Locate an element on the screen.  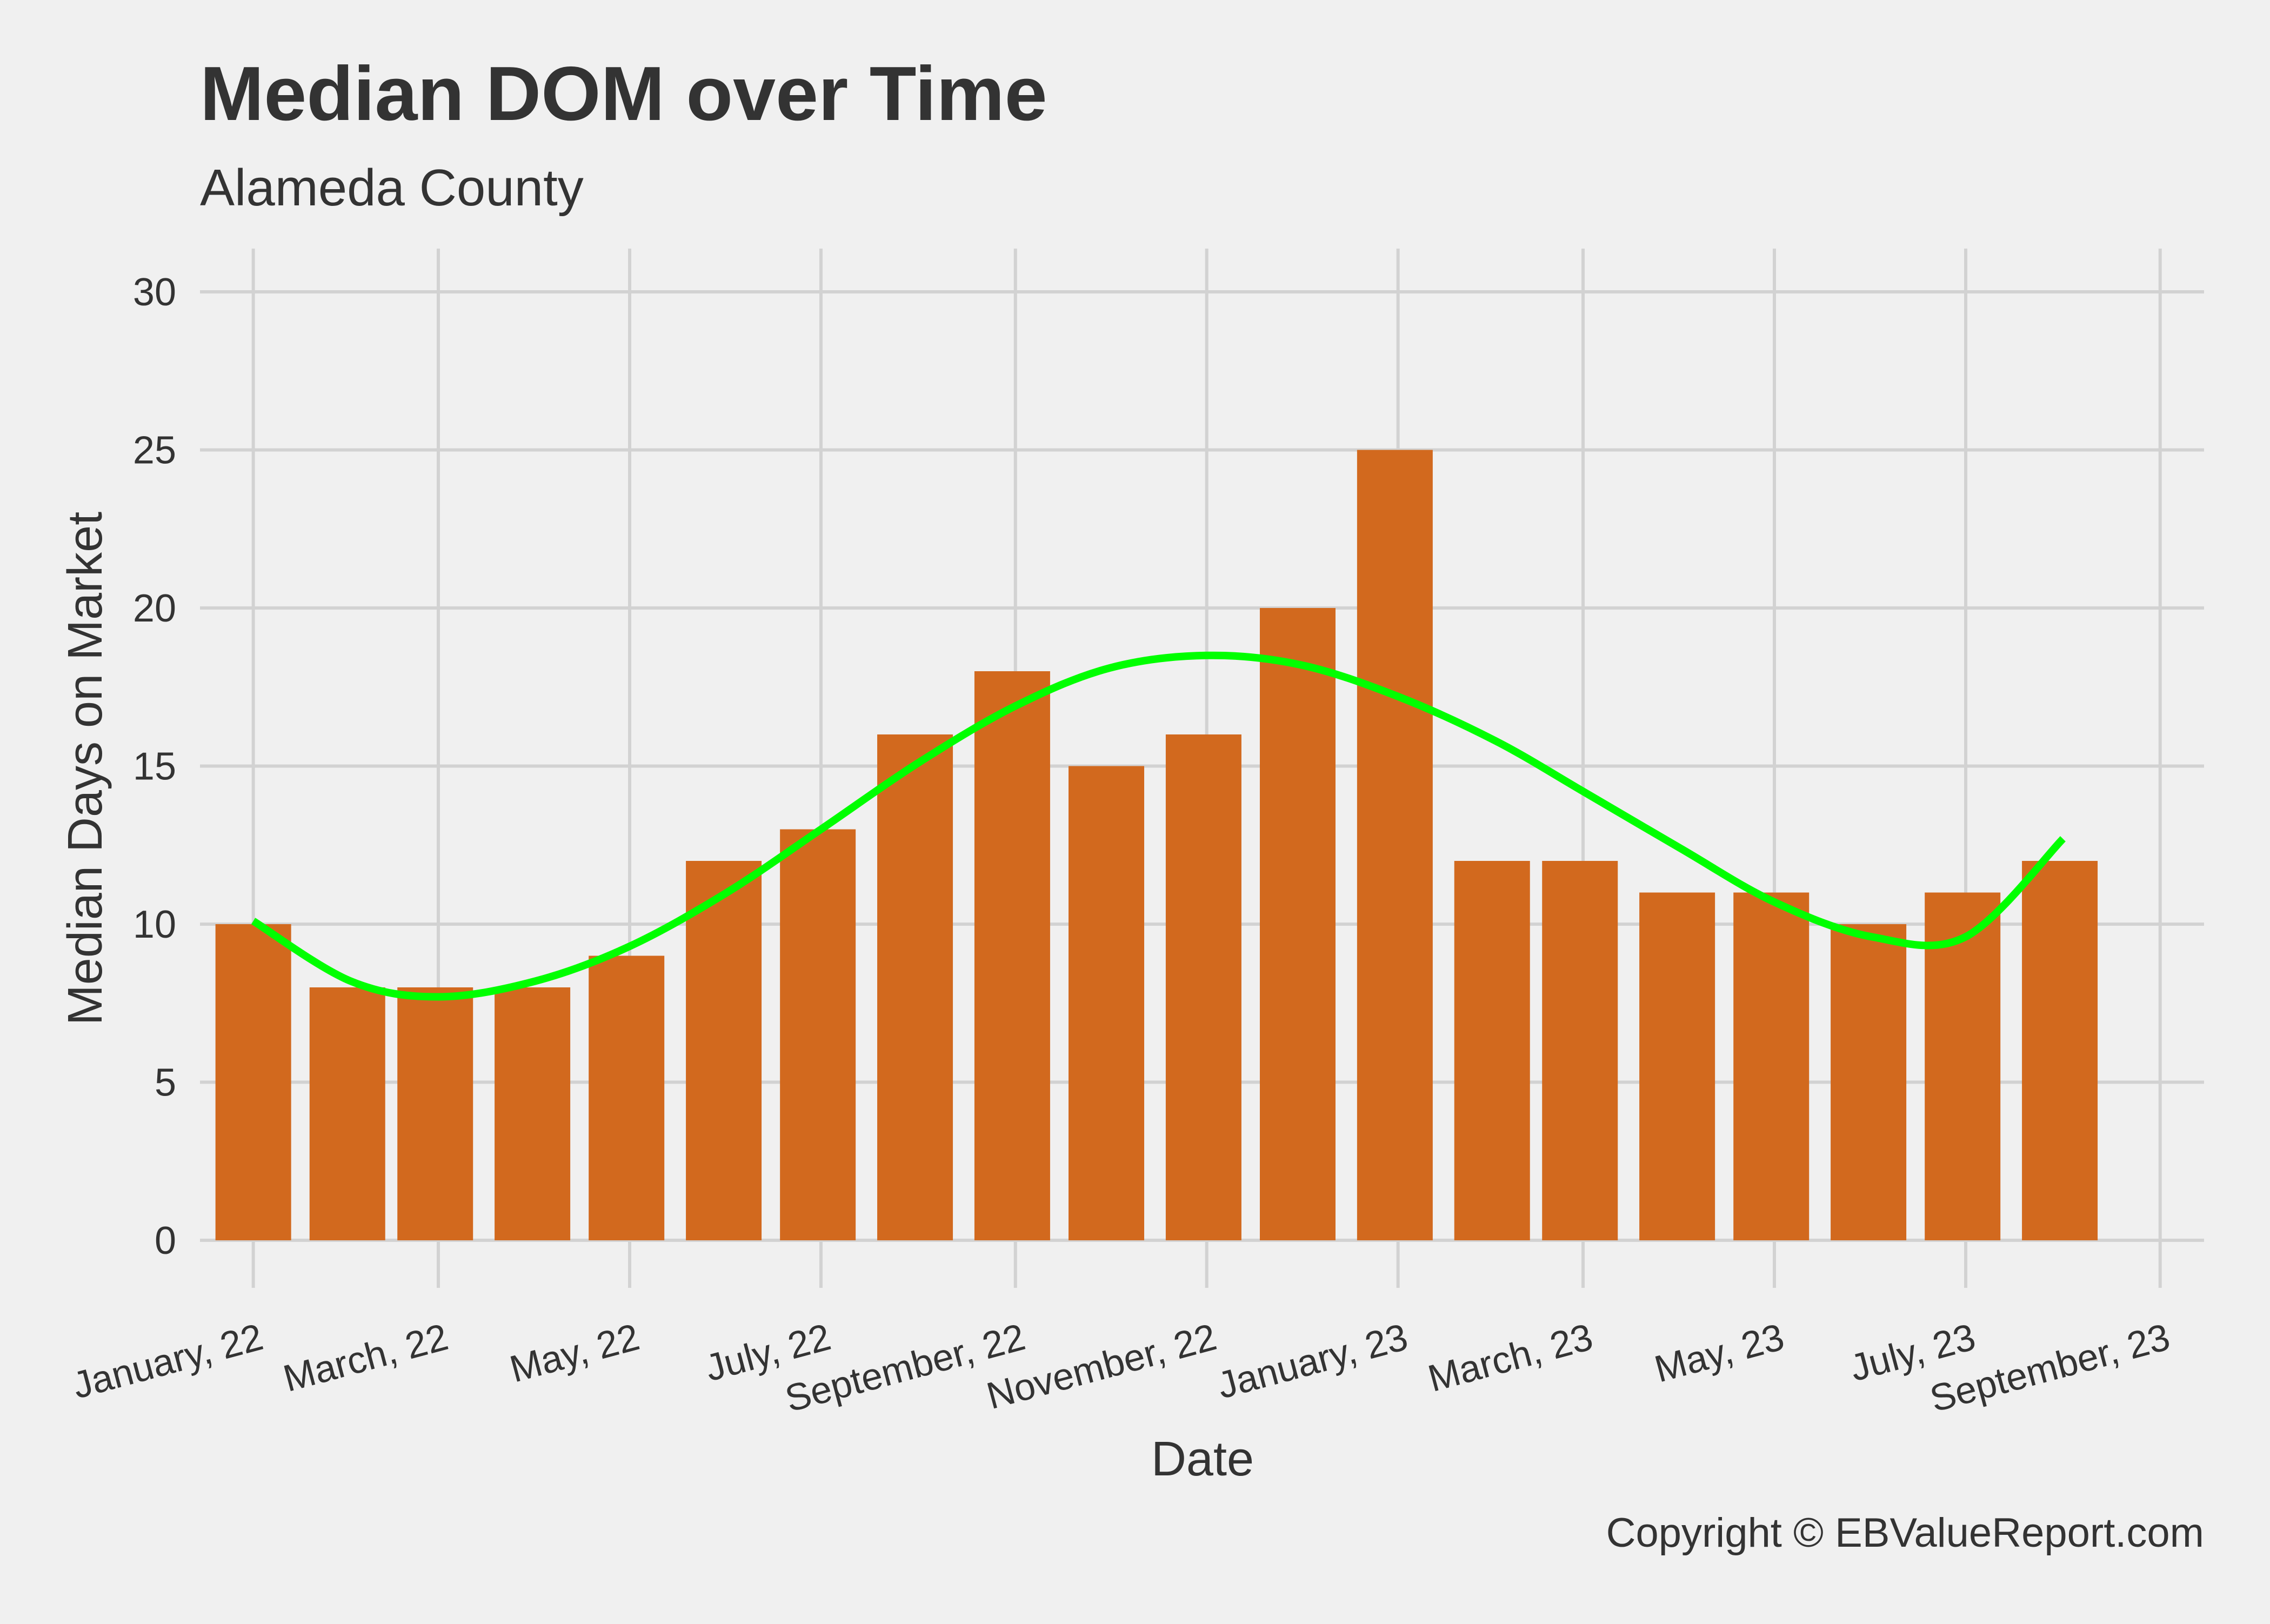
y-tick-label: 15 is located at coordinates (154, 766).